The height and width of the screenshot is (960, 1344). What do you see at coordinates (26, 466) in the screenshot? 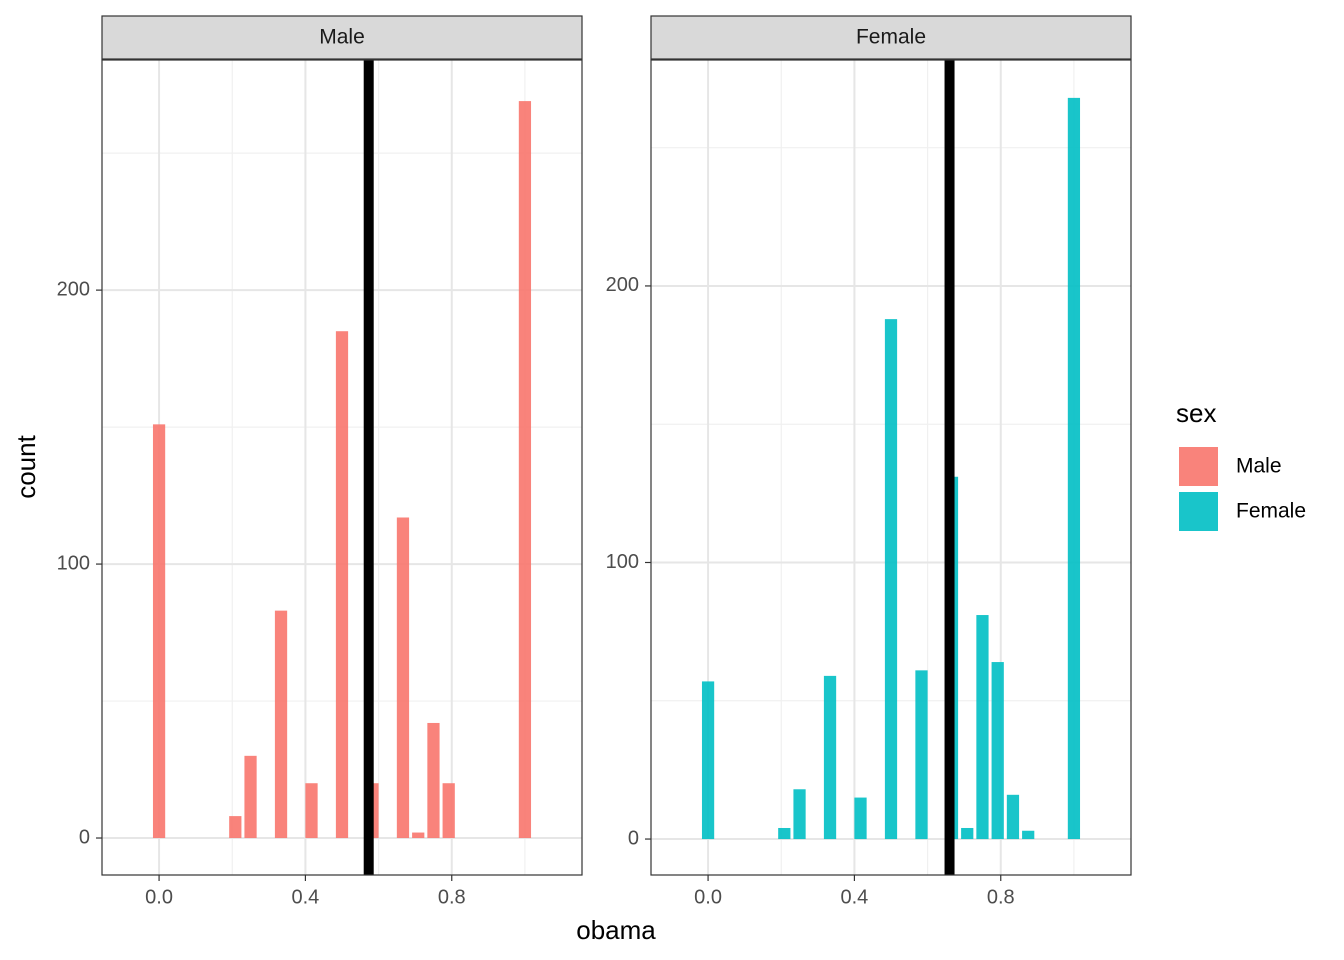
I see `y-axis-label: count` at bounding box center [26, 466].